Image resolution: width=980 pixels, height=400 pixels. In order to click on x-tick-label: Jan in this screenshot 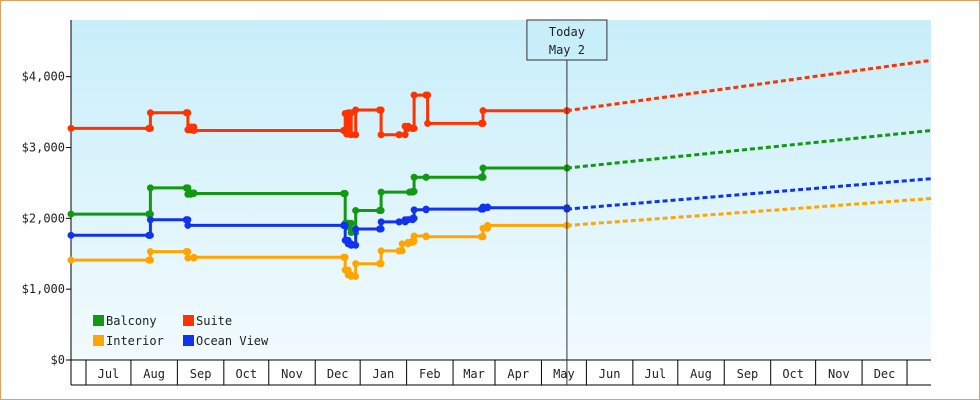, I will do `click(384, 374)`.